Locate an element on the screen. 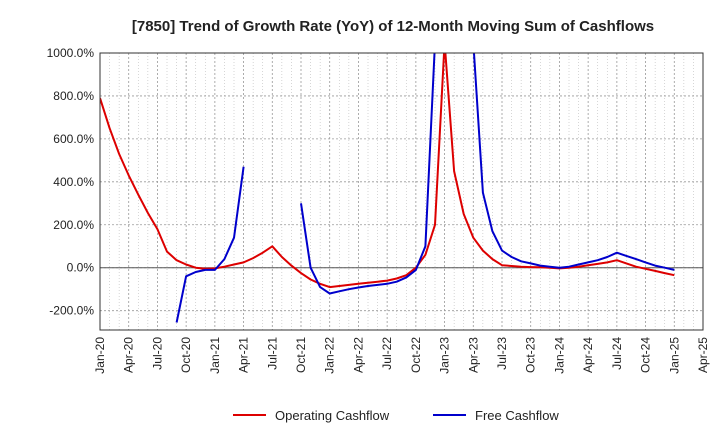  x-tick-label: Oct-23 is located at coordinates (531, 355).